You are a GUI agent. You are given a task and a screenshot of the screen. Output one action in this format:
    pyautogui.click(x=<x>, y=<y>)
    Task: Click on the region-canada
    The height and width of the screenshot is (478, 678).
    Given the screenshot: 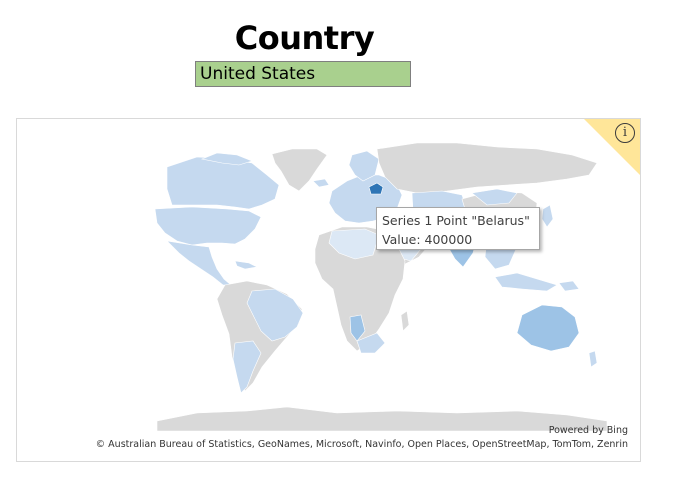 What is the action you would take?
    pyautogui.click(x=223, y=183)
    